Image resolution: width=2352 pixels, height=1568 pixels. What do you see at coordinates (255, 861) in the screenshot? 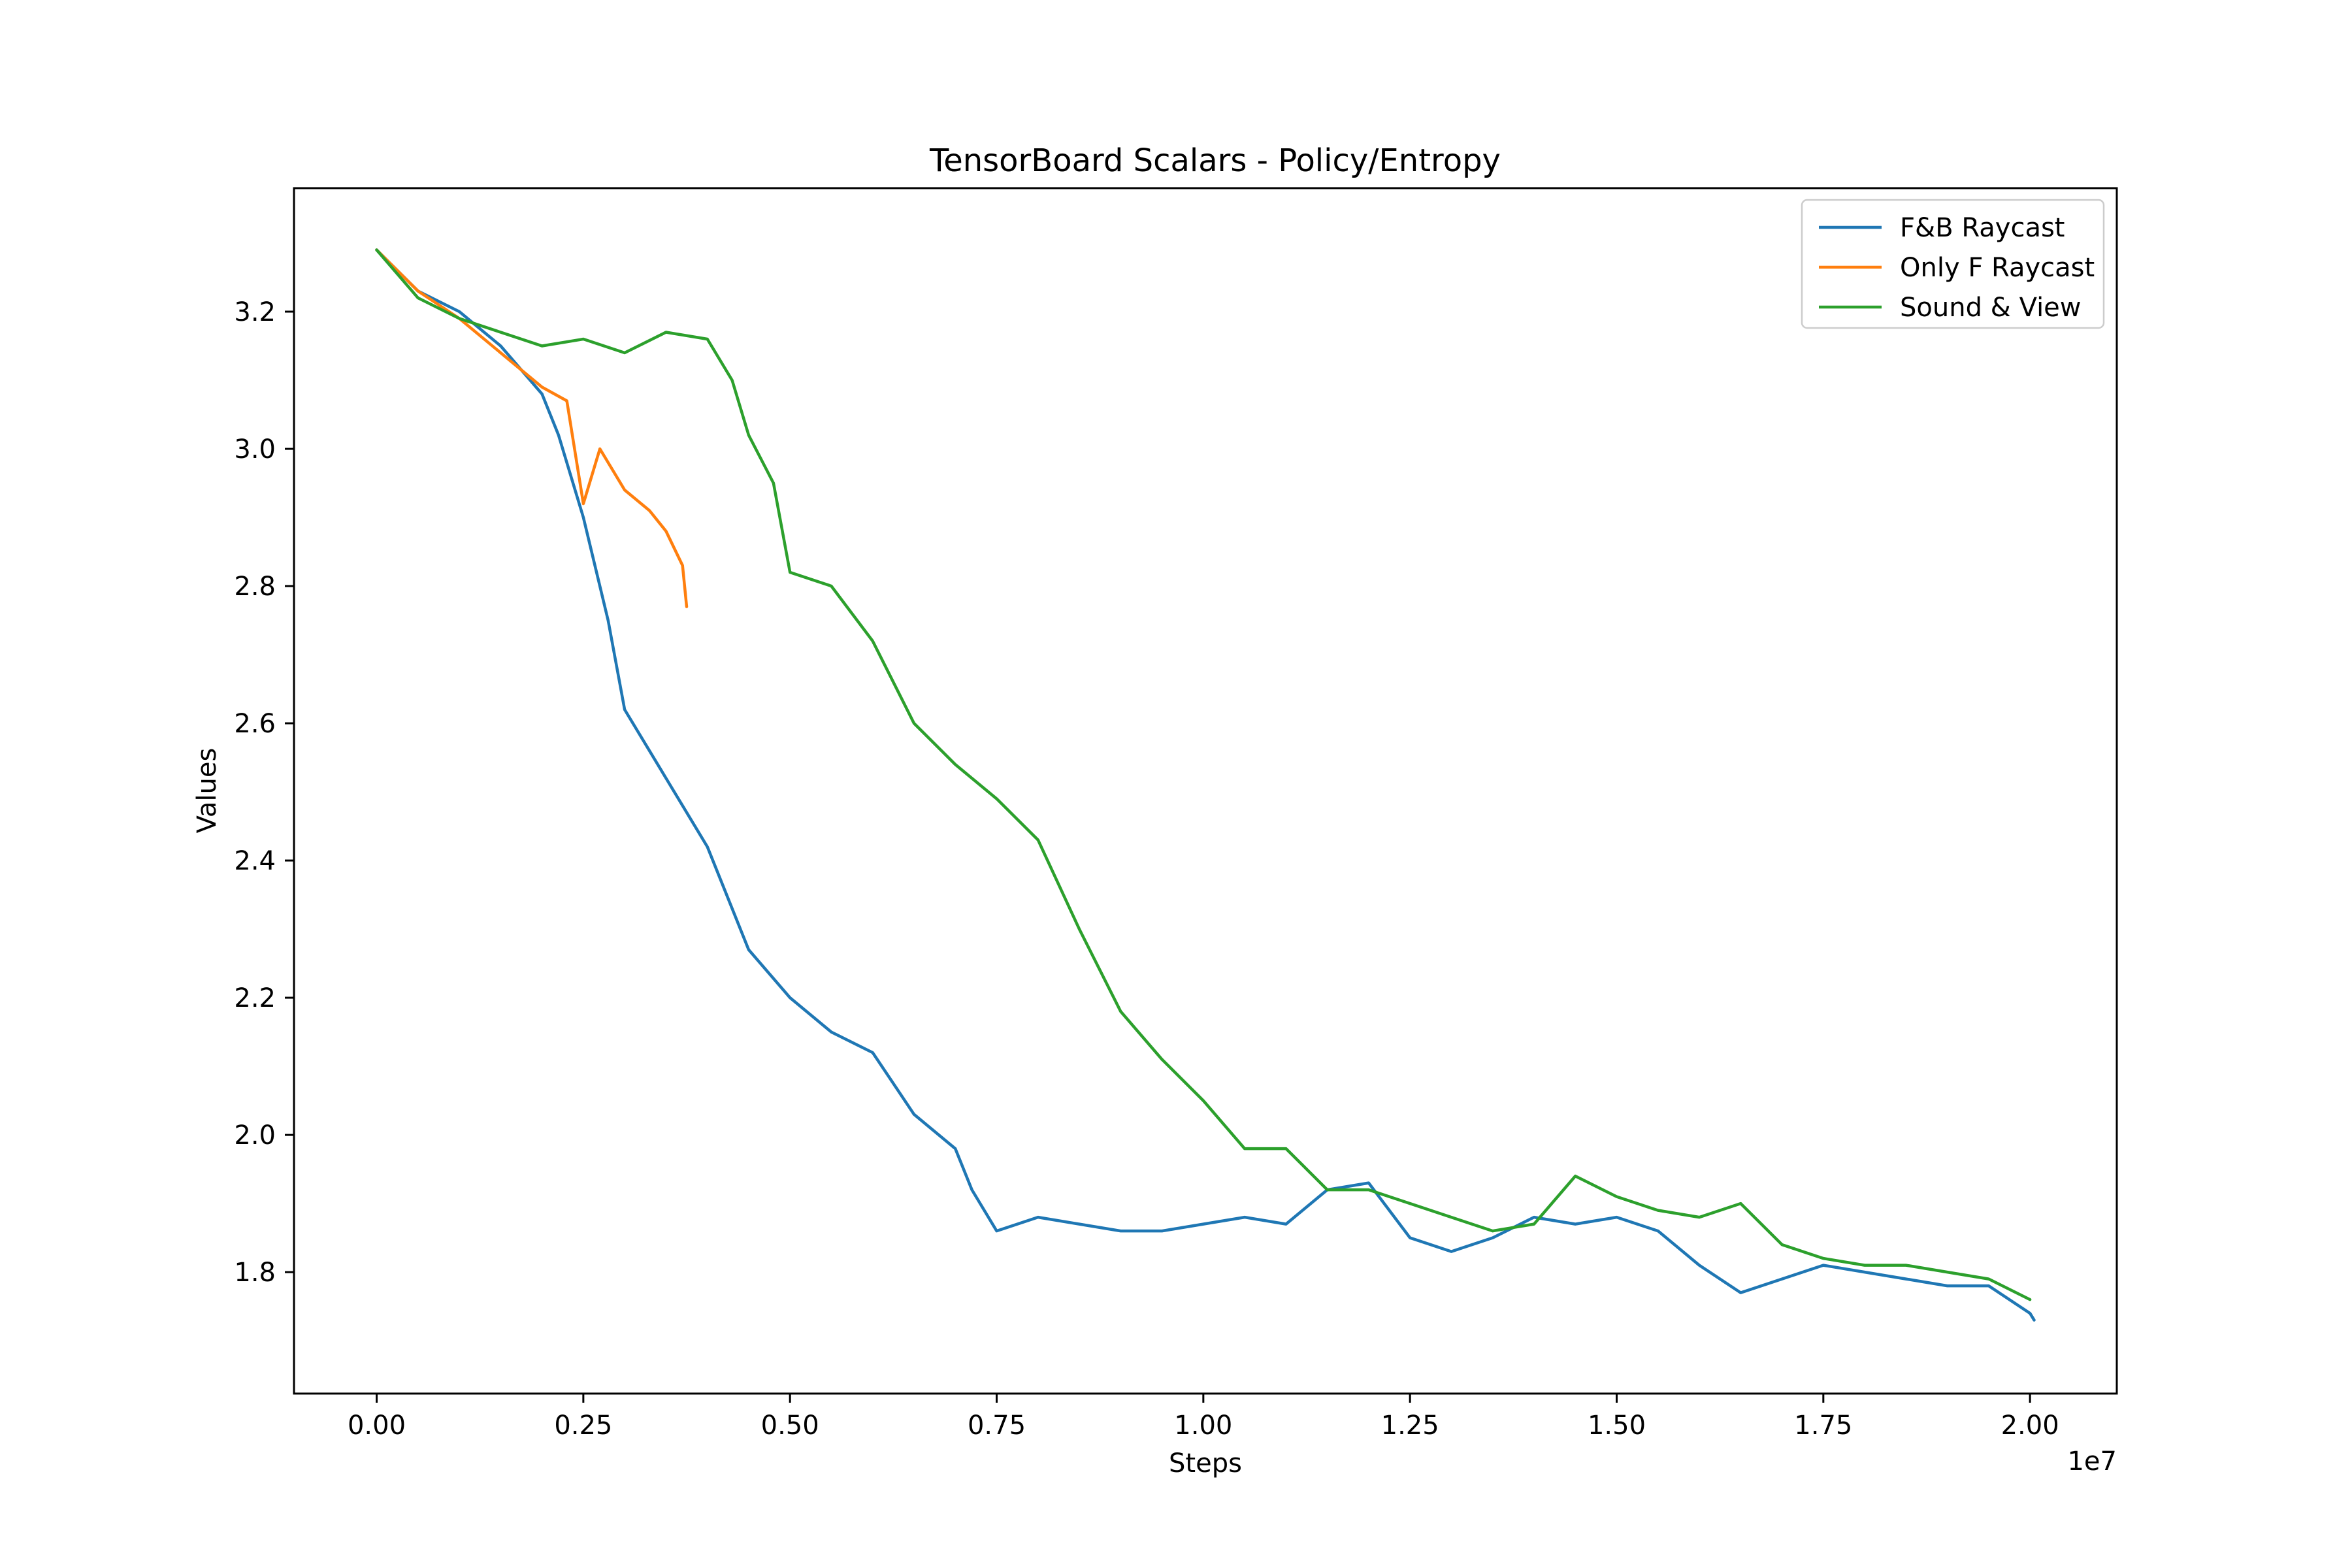
I see `y-tick-label: 2.4` at bounding box center [255, 861].